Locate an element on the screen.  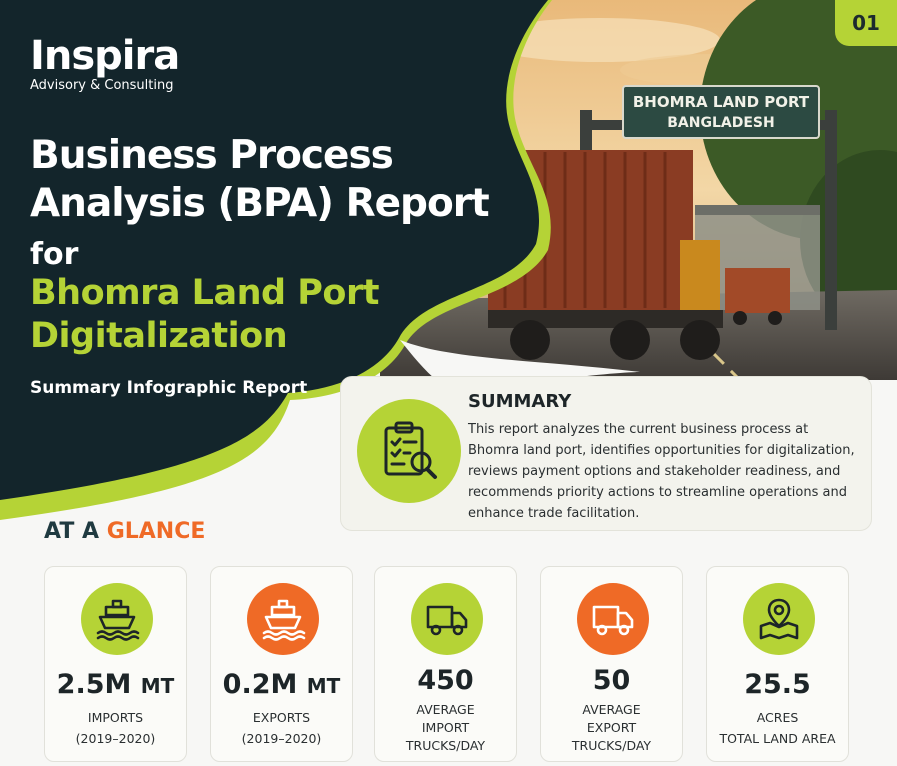
summary-heading: SUMMARY is located at coordinates (520, 401).